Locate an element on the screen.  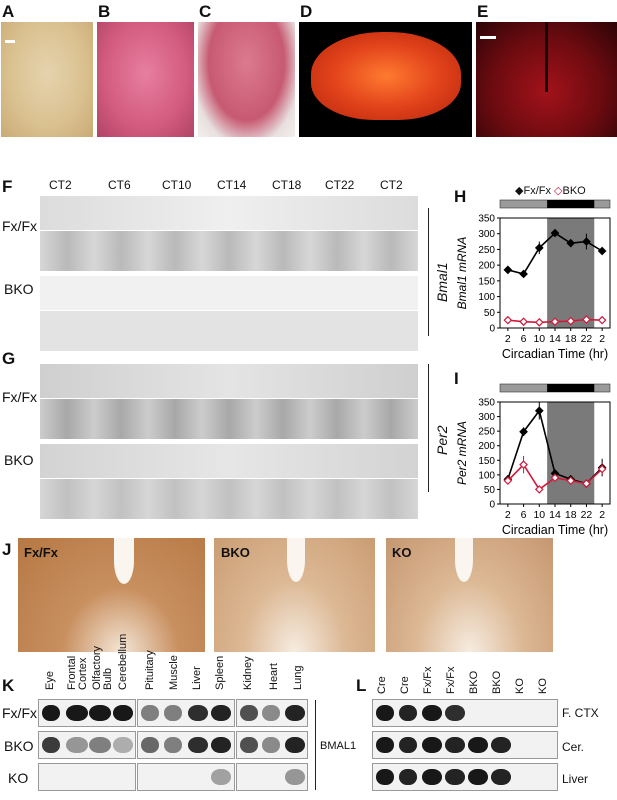
blot-k-bko-g3 is located at coordinates (272, 745).